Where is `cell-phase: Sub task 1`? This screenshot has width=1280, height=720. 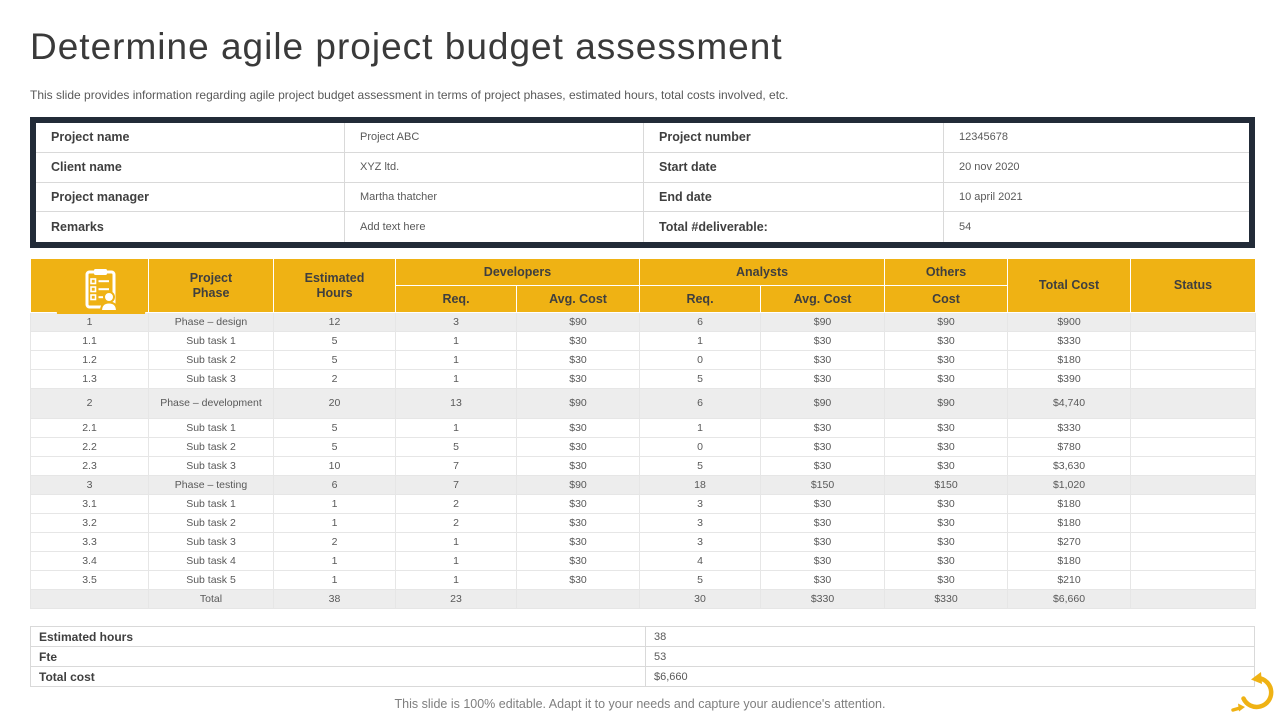 cell-phase: Sub task 1 is located at coordinates (211, 341).